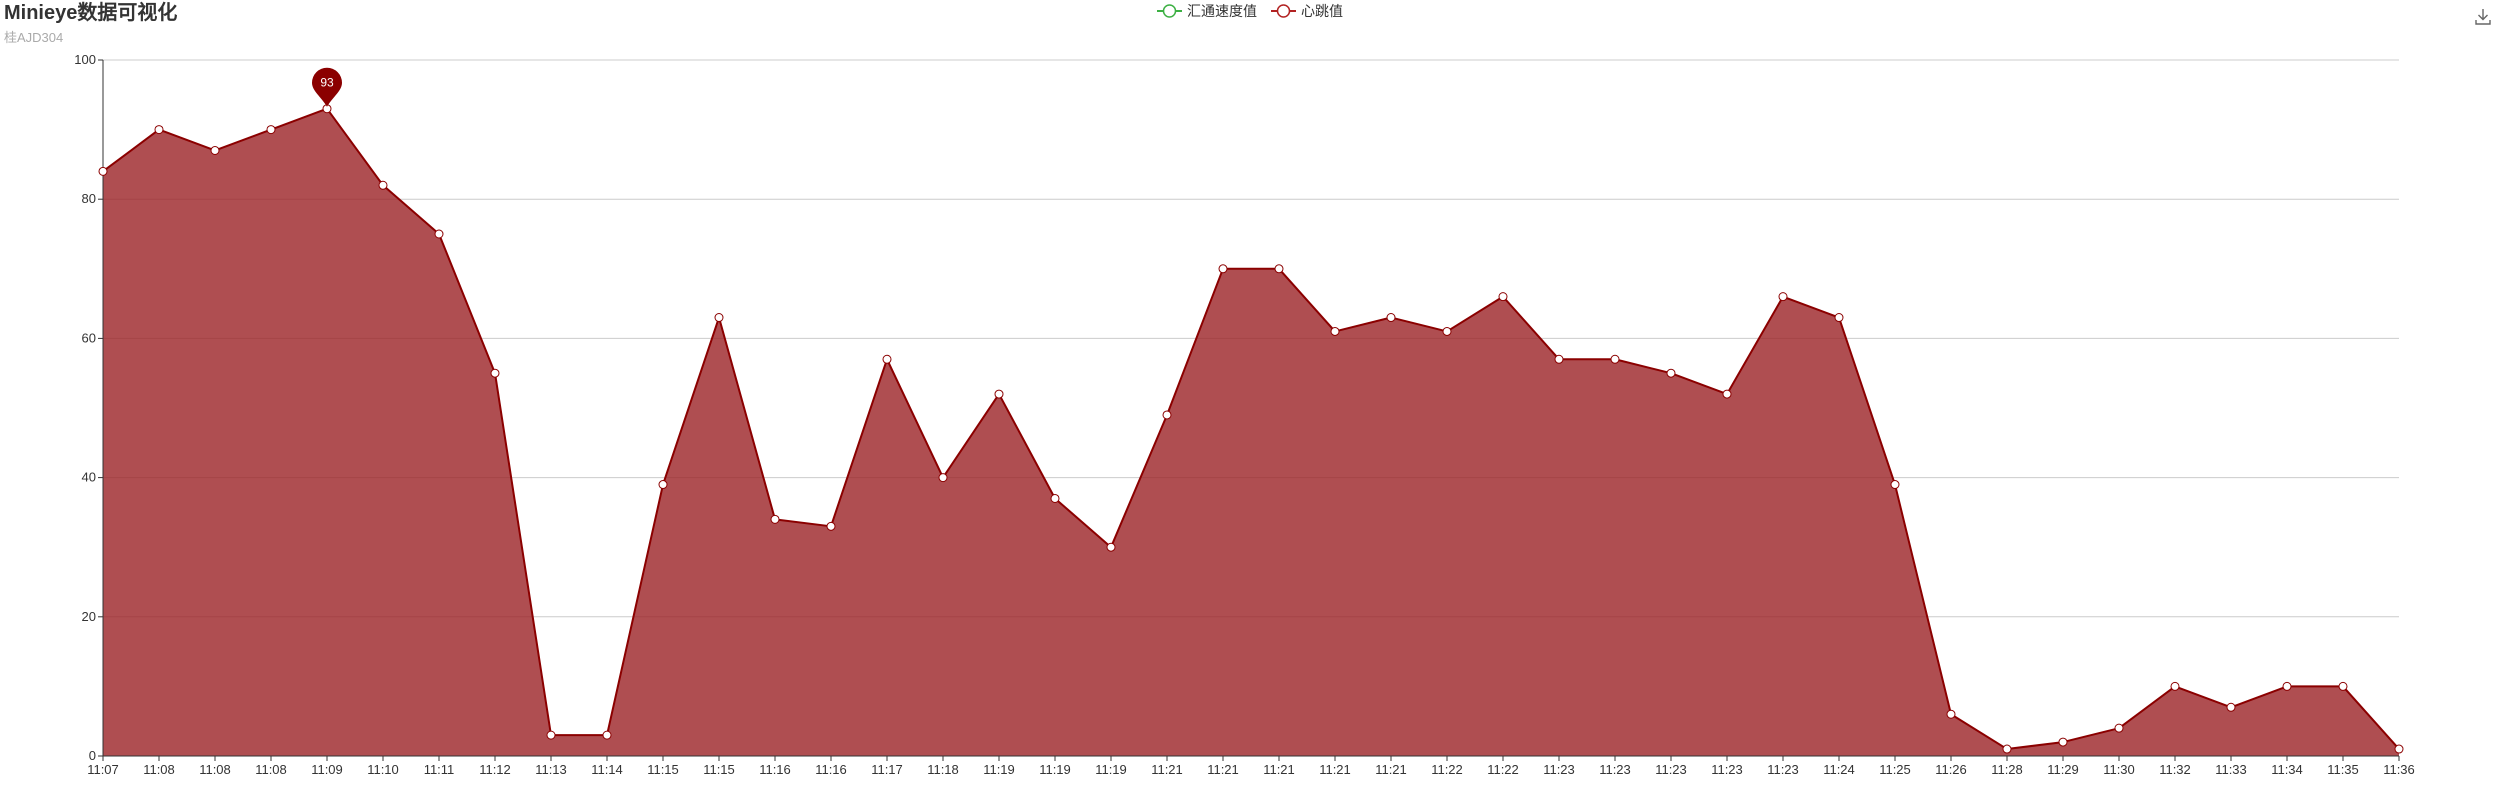 This screenshot has height=800, width=2500. What do you see at coordinates (89, 477) in the screenshot?
I see `y-tick-label: 40` at bounding box center [89, 477].